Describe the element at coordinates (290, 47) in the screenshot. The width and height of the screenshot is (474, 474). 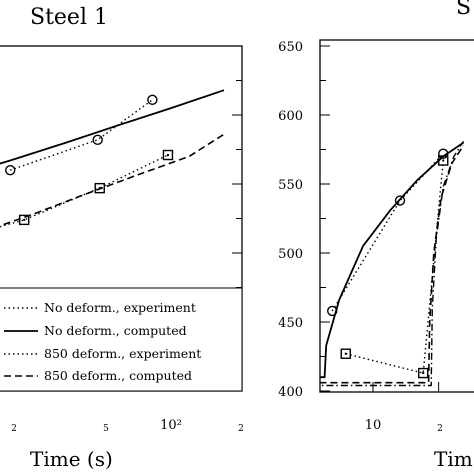
I see `y-tick-label-650: 650` at that location.